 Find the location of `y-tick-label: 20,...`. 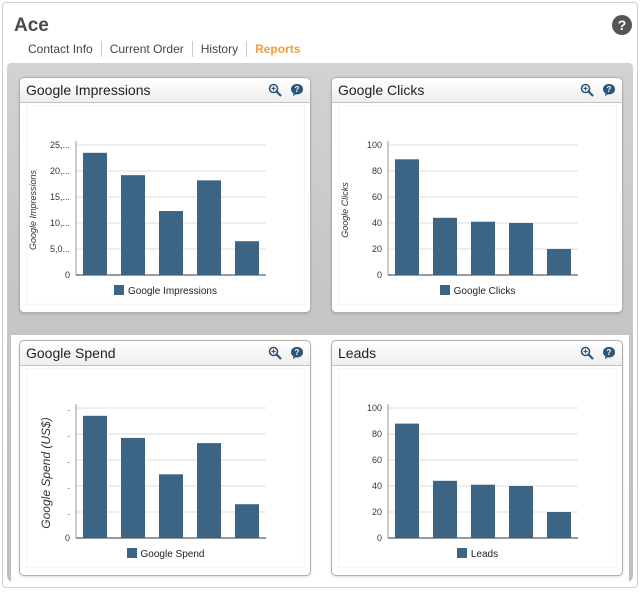

y-tick-label: 20,... is located at coordinates (60, 171).